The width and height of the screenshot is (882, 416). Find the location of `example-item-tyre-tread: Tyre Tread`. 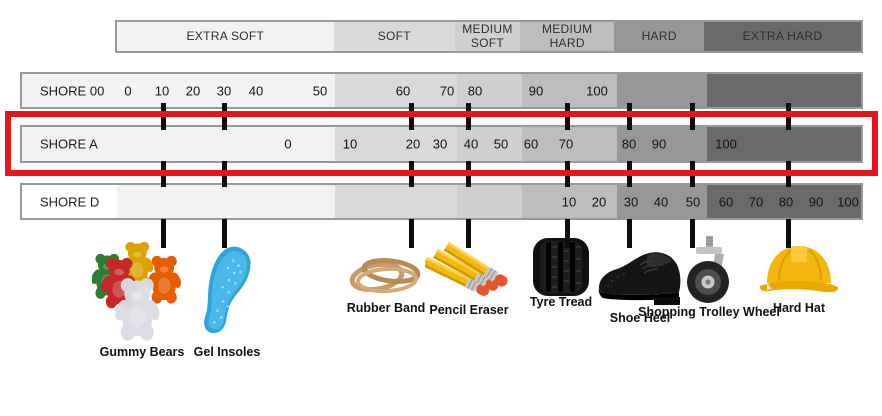

example-item-tyre-tread: Tyre Tread is located at coordinates (561, 275).